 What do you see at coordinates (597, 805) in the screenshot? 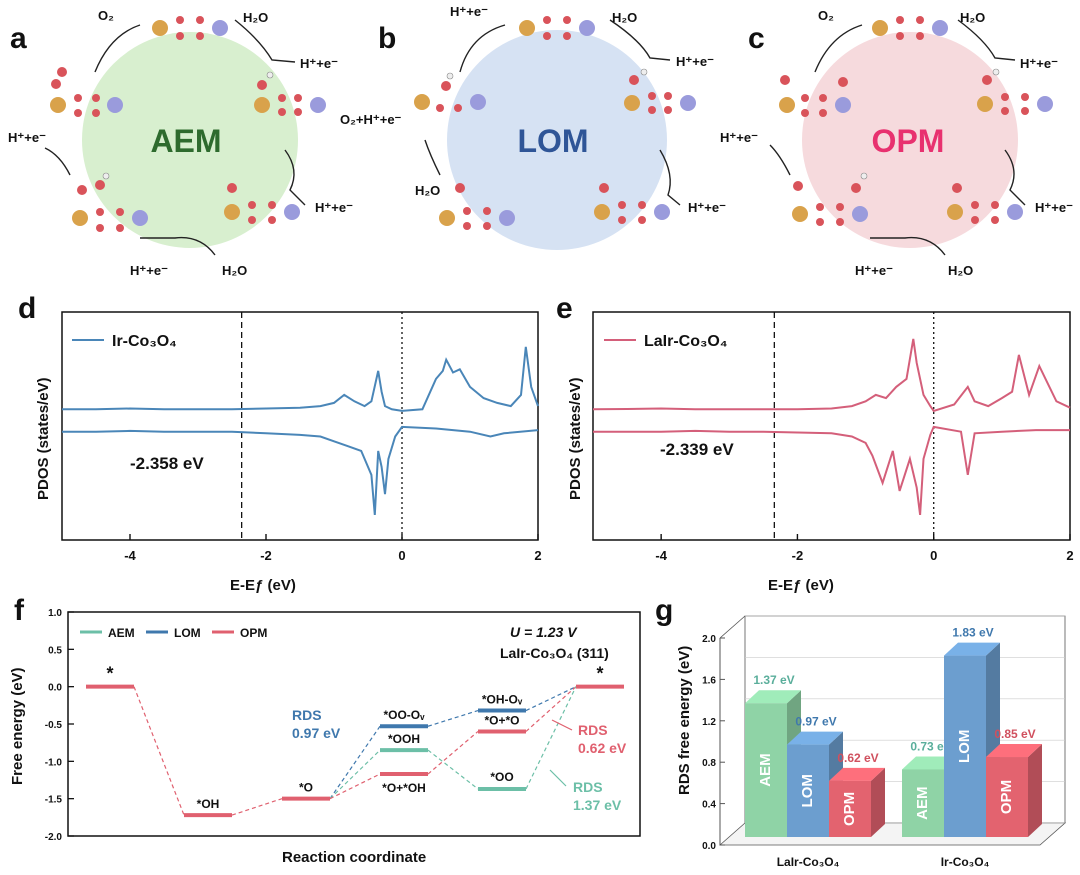
I see `rds-value: 1.37 eV` at bounding box center [597, 805].